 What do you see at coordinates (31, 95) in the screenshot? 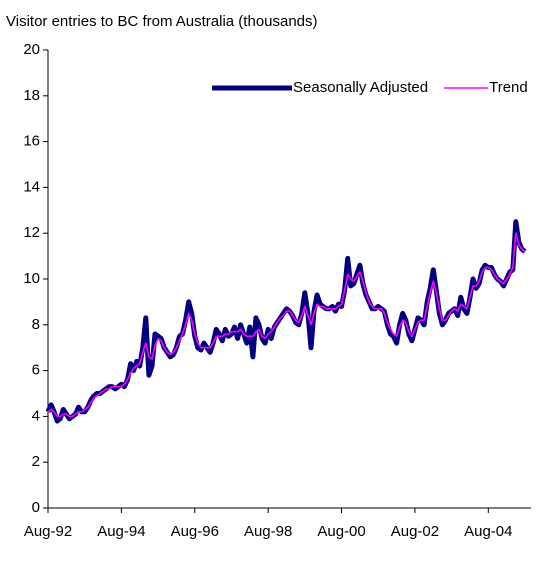
I see `y-tick-label: 18` at bounding box center [31, 95].